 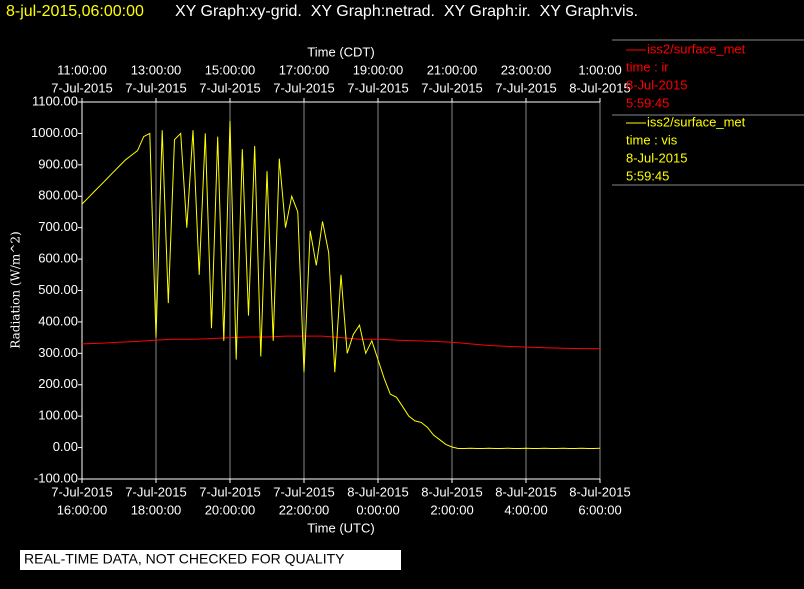 I want to click on series-line, so click(x=340, y=342).